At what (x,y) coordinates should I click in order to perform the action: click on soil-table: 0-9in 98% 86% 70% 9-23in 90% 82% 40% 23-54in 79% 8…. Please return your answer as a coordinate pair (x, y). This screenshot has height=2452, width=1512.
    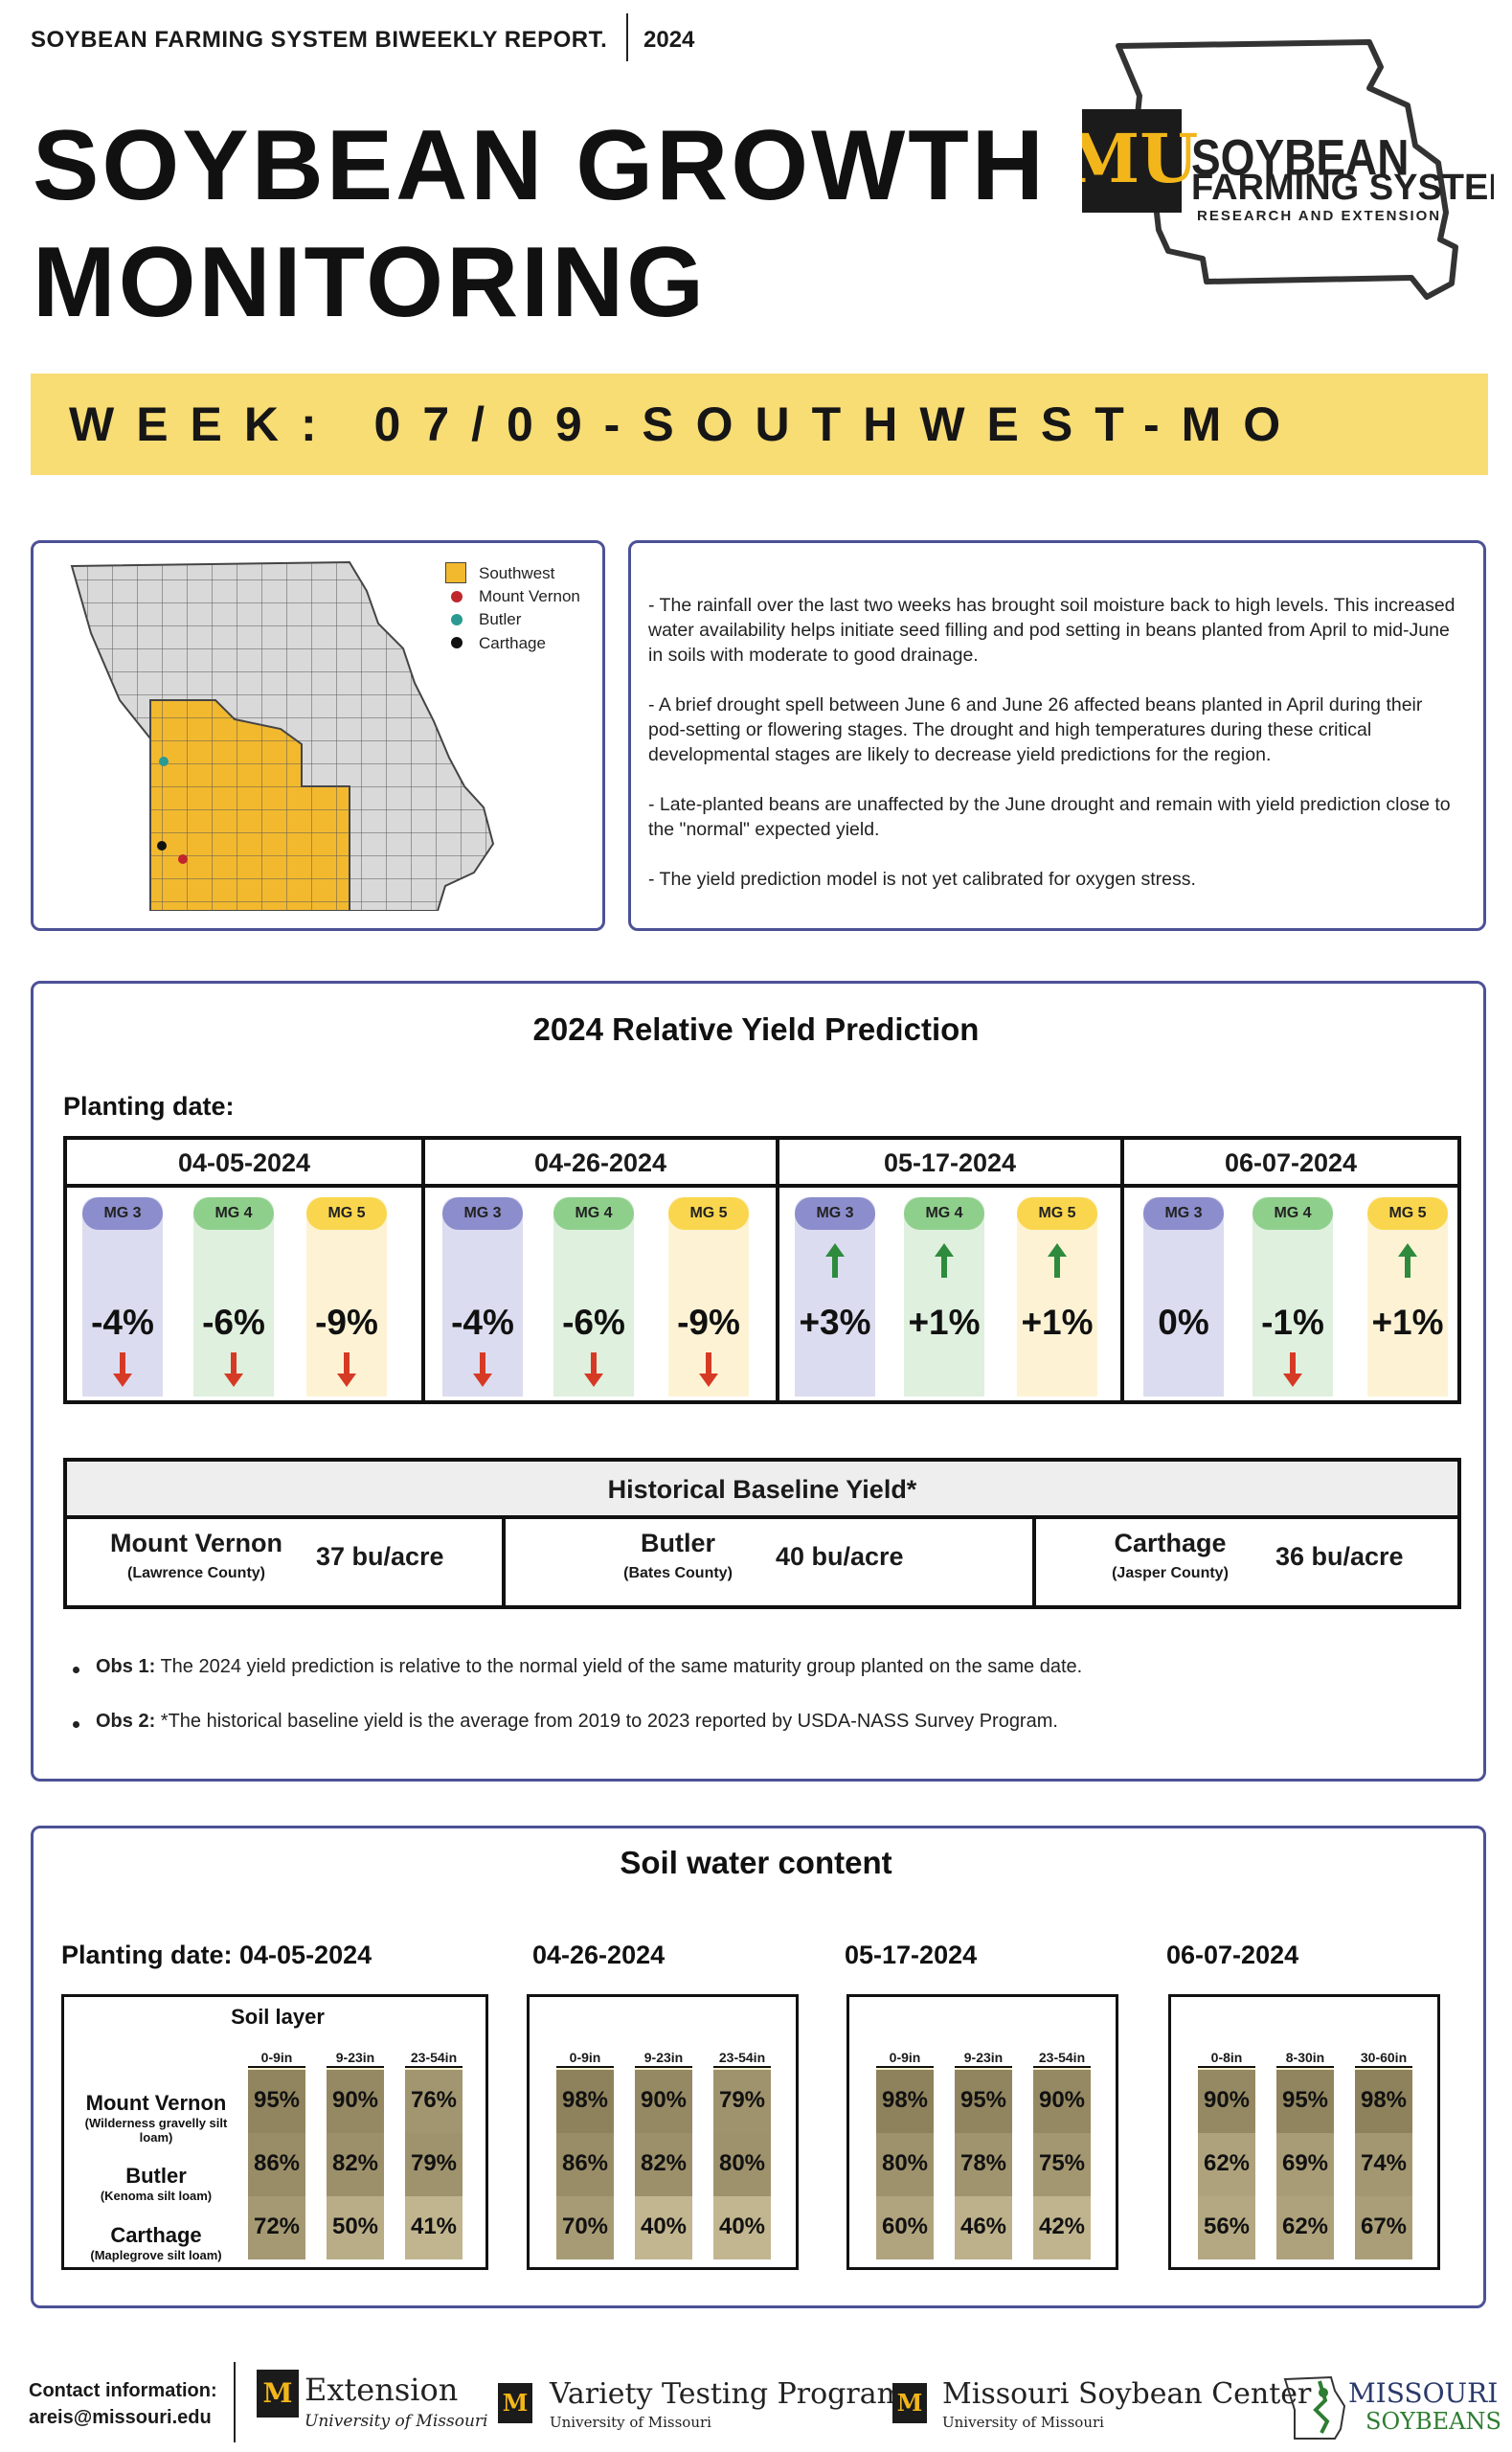
    Looking at the image, I should click on (663, 2132).